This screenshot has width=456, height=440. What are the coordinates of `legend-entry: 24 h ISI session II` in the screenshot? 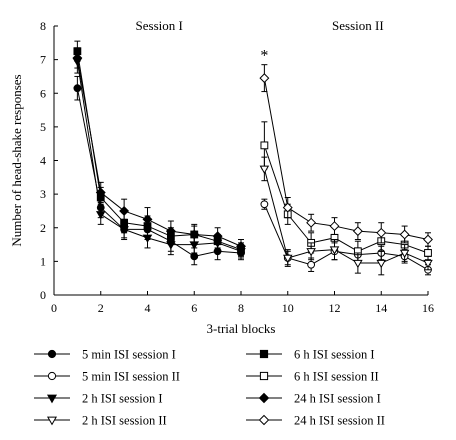 It's located at (315, 421).